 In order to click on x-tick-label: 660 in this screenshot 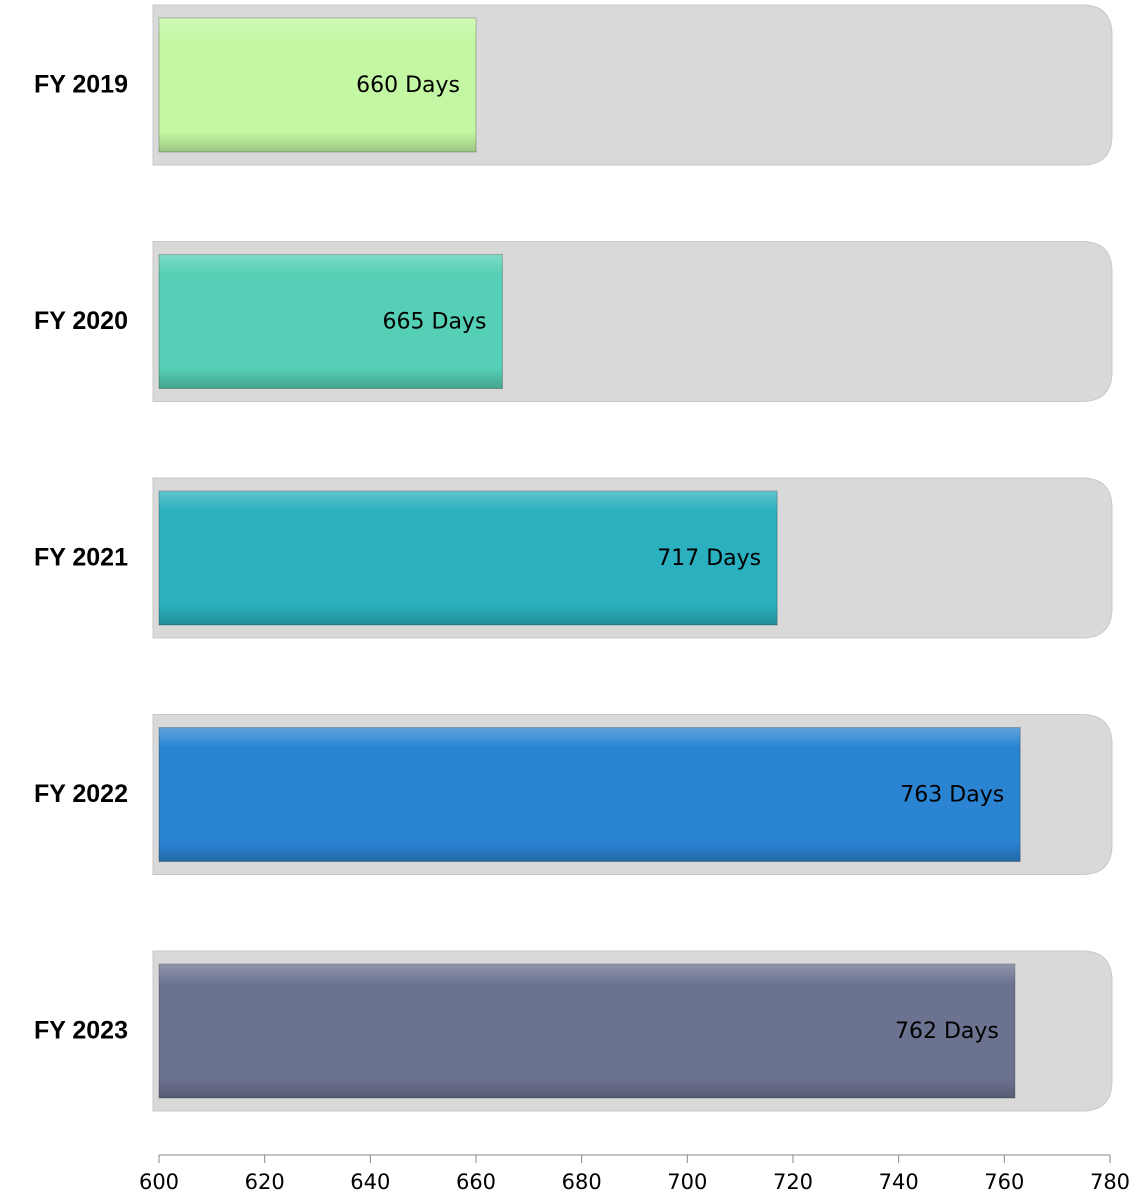, I will do `click(476, 1182)`.